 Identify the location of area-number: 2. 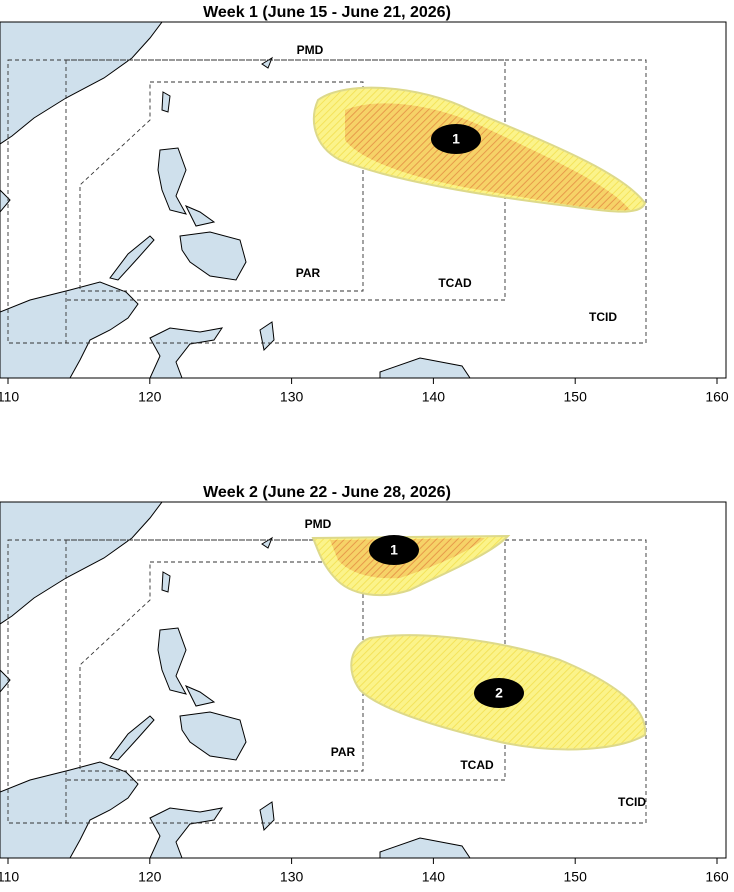
(499, 693).